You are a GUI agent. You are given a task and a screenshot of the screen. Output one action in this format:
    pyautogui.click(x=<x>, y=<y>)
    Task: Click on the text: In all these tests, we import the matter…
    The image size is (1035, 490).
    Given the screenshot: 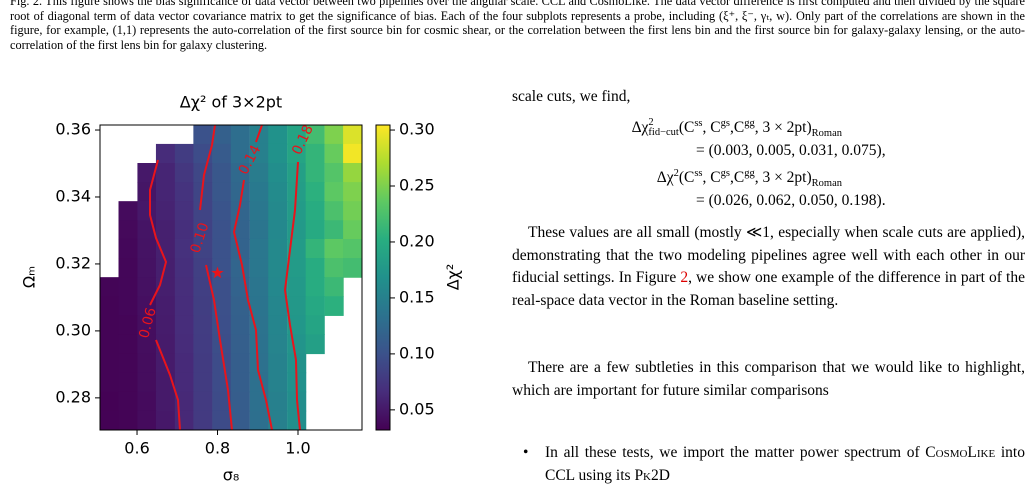 What is the action you would take?
    pyautogui.click(x=735, y=452)
    